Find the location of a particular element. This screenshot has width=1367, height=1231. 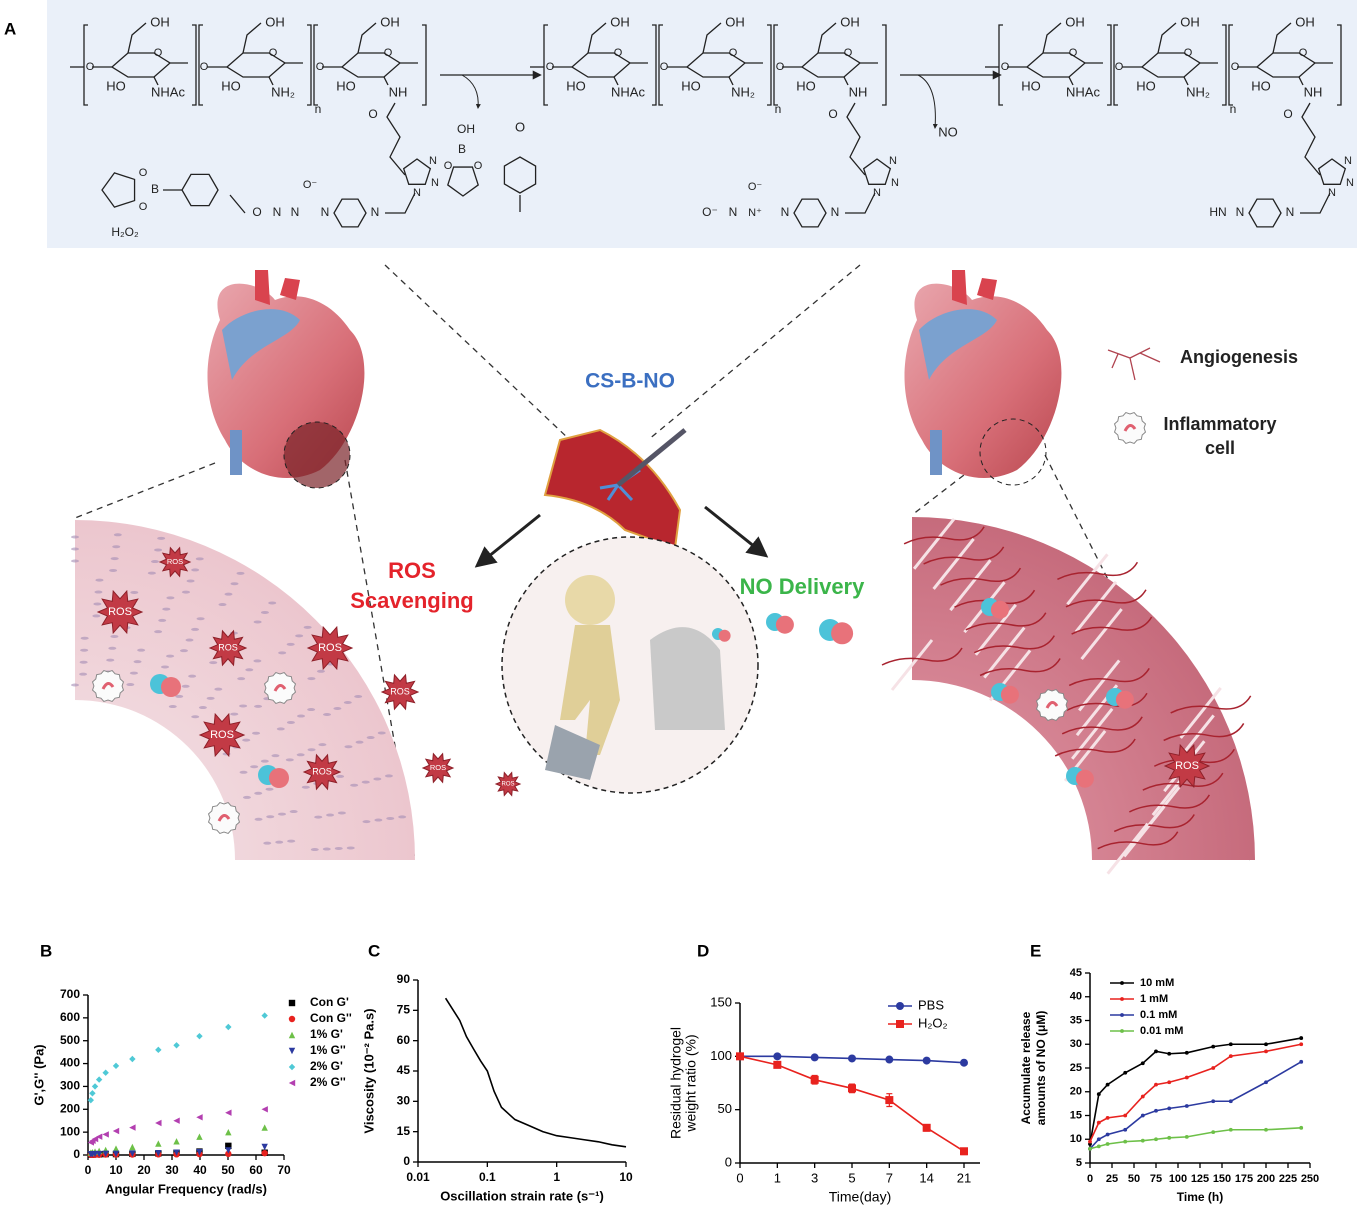

y-axis-title: Residual hydrogel is located at coordinates (676, 1083).